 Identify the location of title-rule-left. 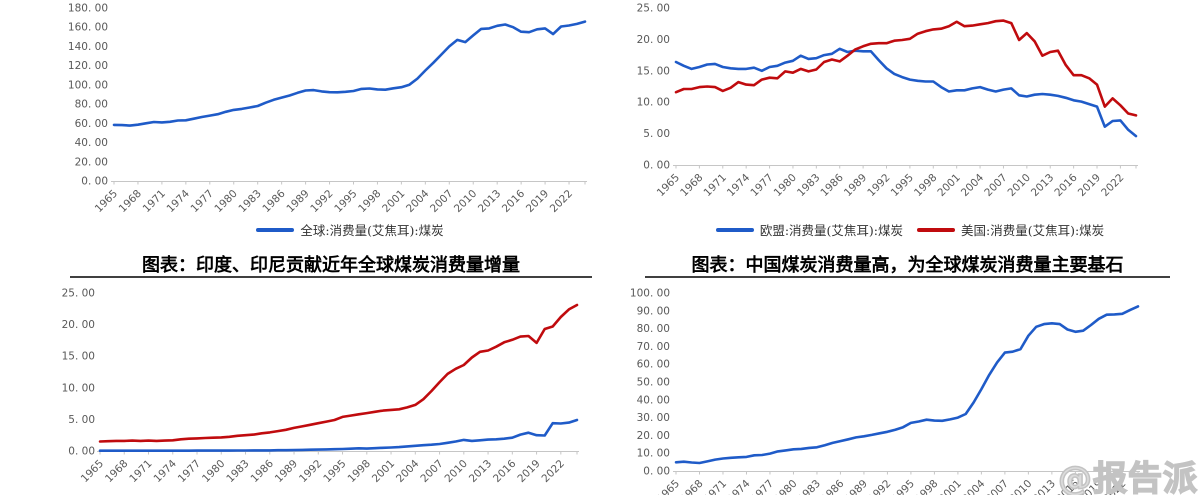
(331, 277).